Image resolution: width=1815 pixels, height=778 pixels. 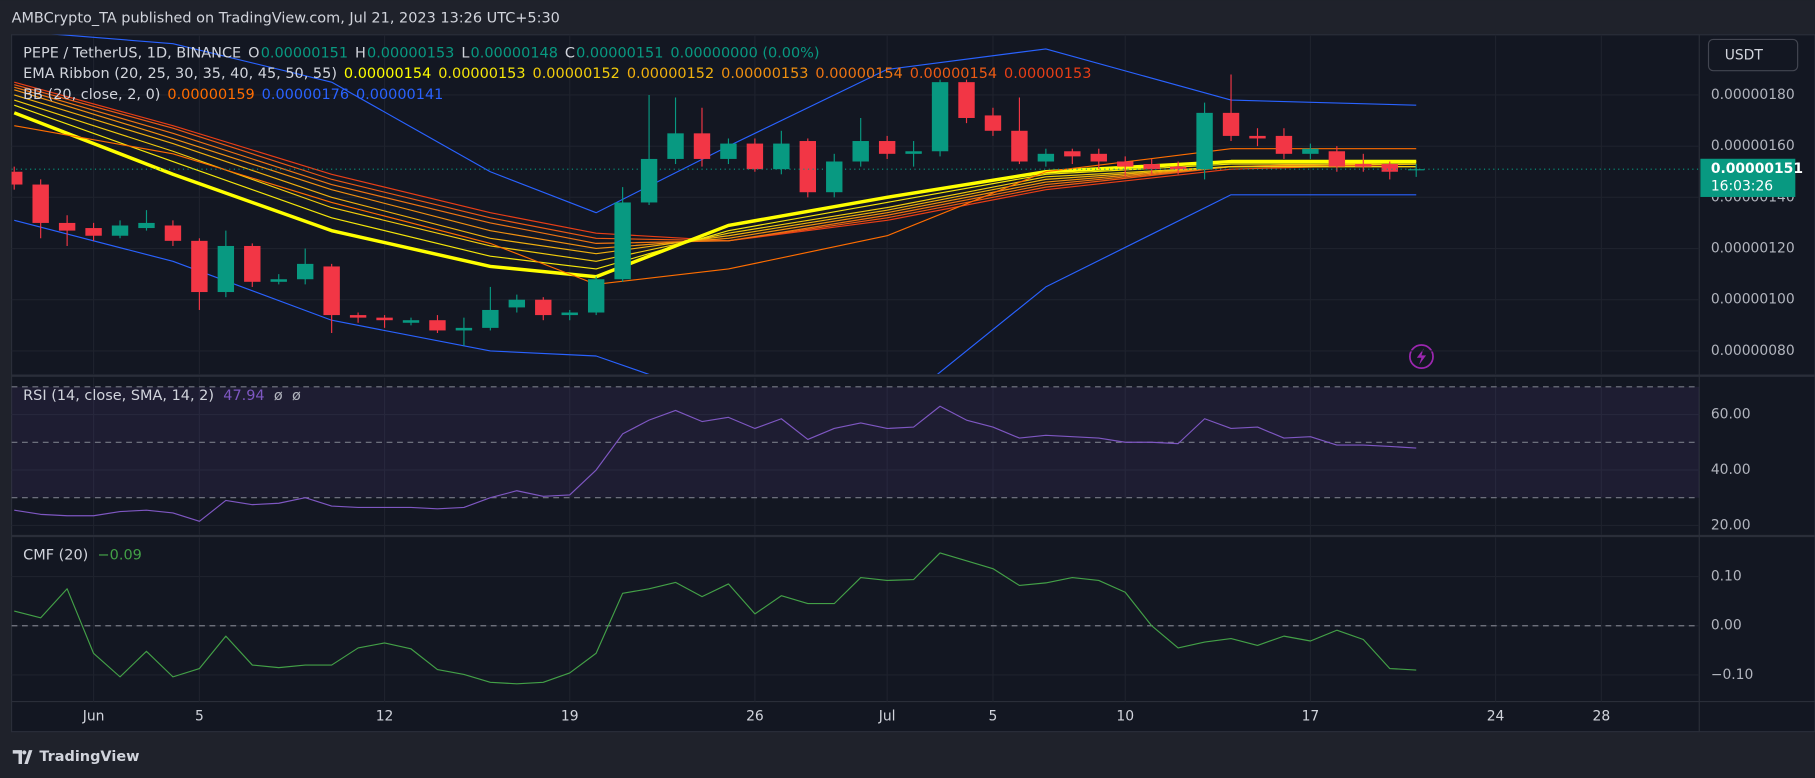 What do you see at coordinates (1753, 95) in the screenshot?
I see `y-tick-label: 0.00000180` at bounding box center [1753, 95].